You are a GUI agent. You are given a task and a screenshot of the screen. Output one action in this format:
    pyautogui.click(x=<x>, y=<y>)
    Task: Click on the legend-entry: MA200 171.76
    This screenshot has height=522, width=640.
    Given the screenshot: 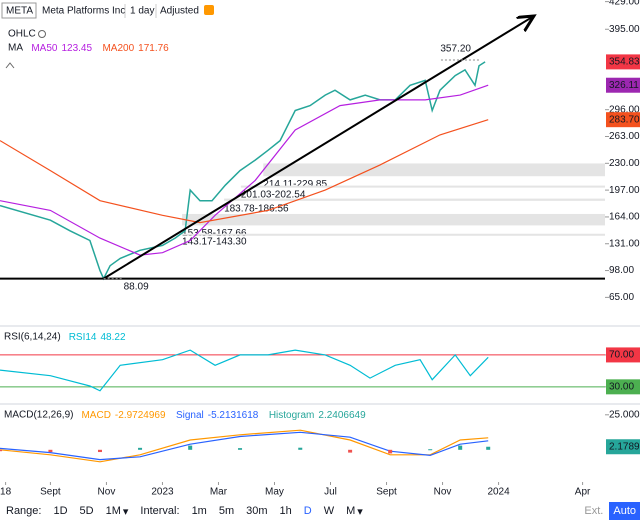 What is the action you would take?
    pyautogui.click(x=135, y=48)
    